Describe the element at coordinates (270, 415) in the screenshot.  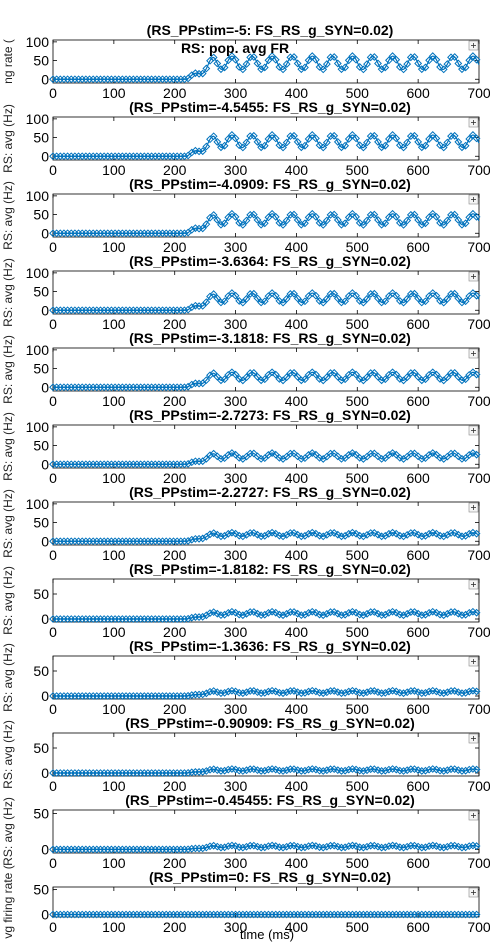
I see `subplot-title: (RS_PPstim=-2.7273: FS_RS_g_SYN=0.02)` at that location.